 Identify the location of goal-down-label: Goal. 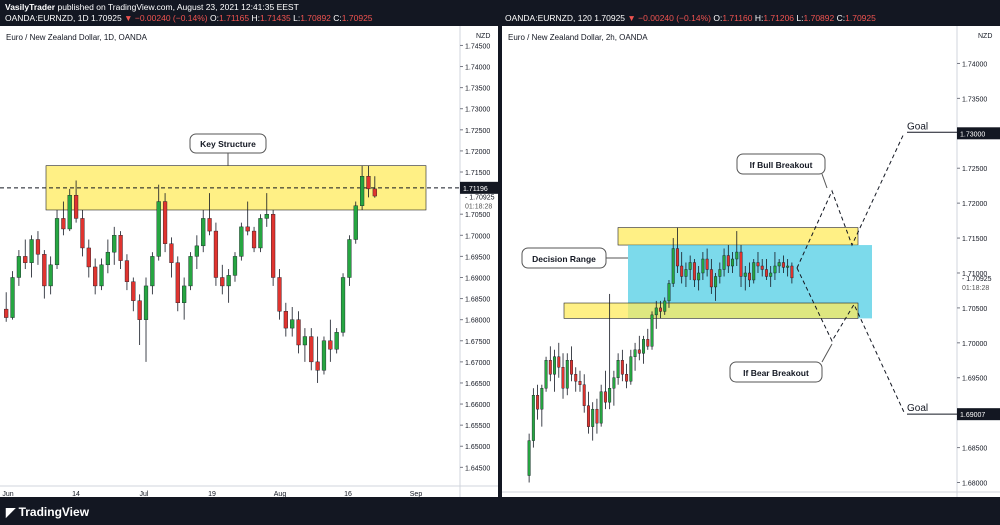
(917, 408).